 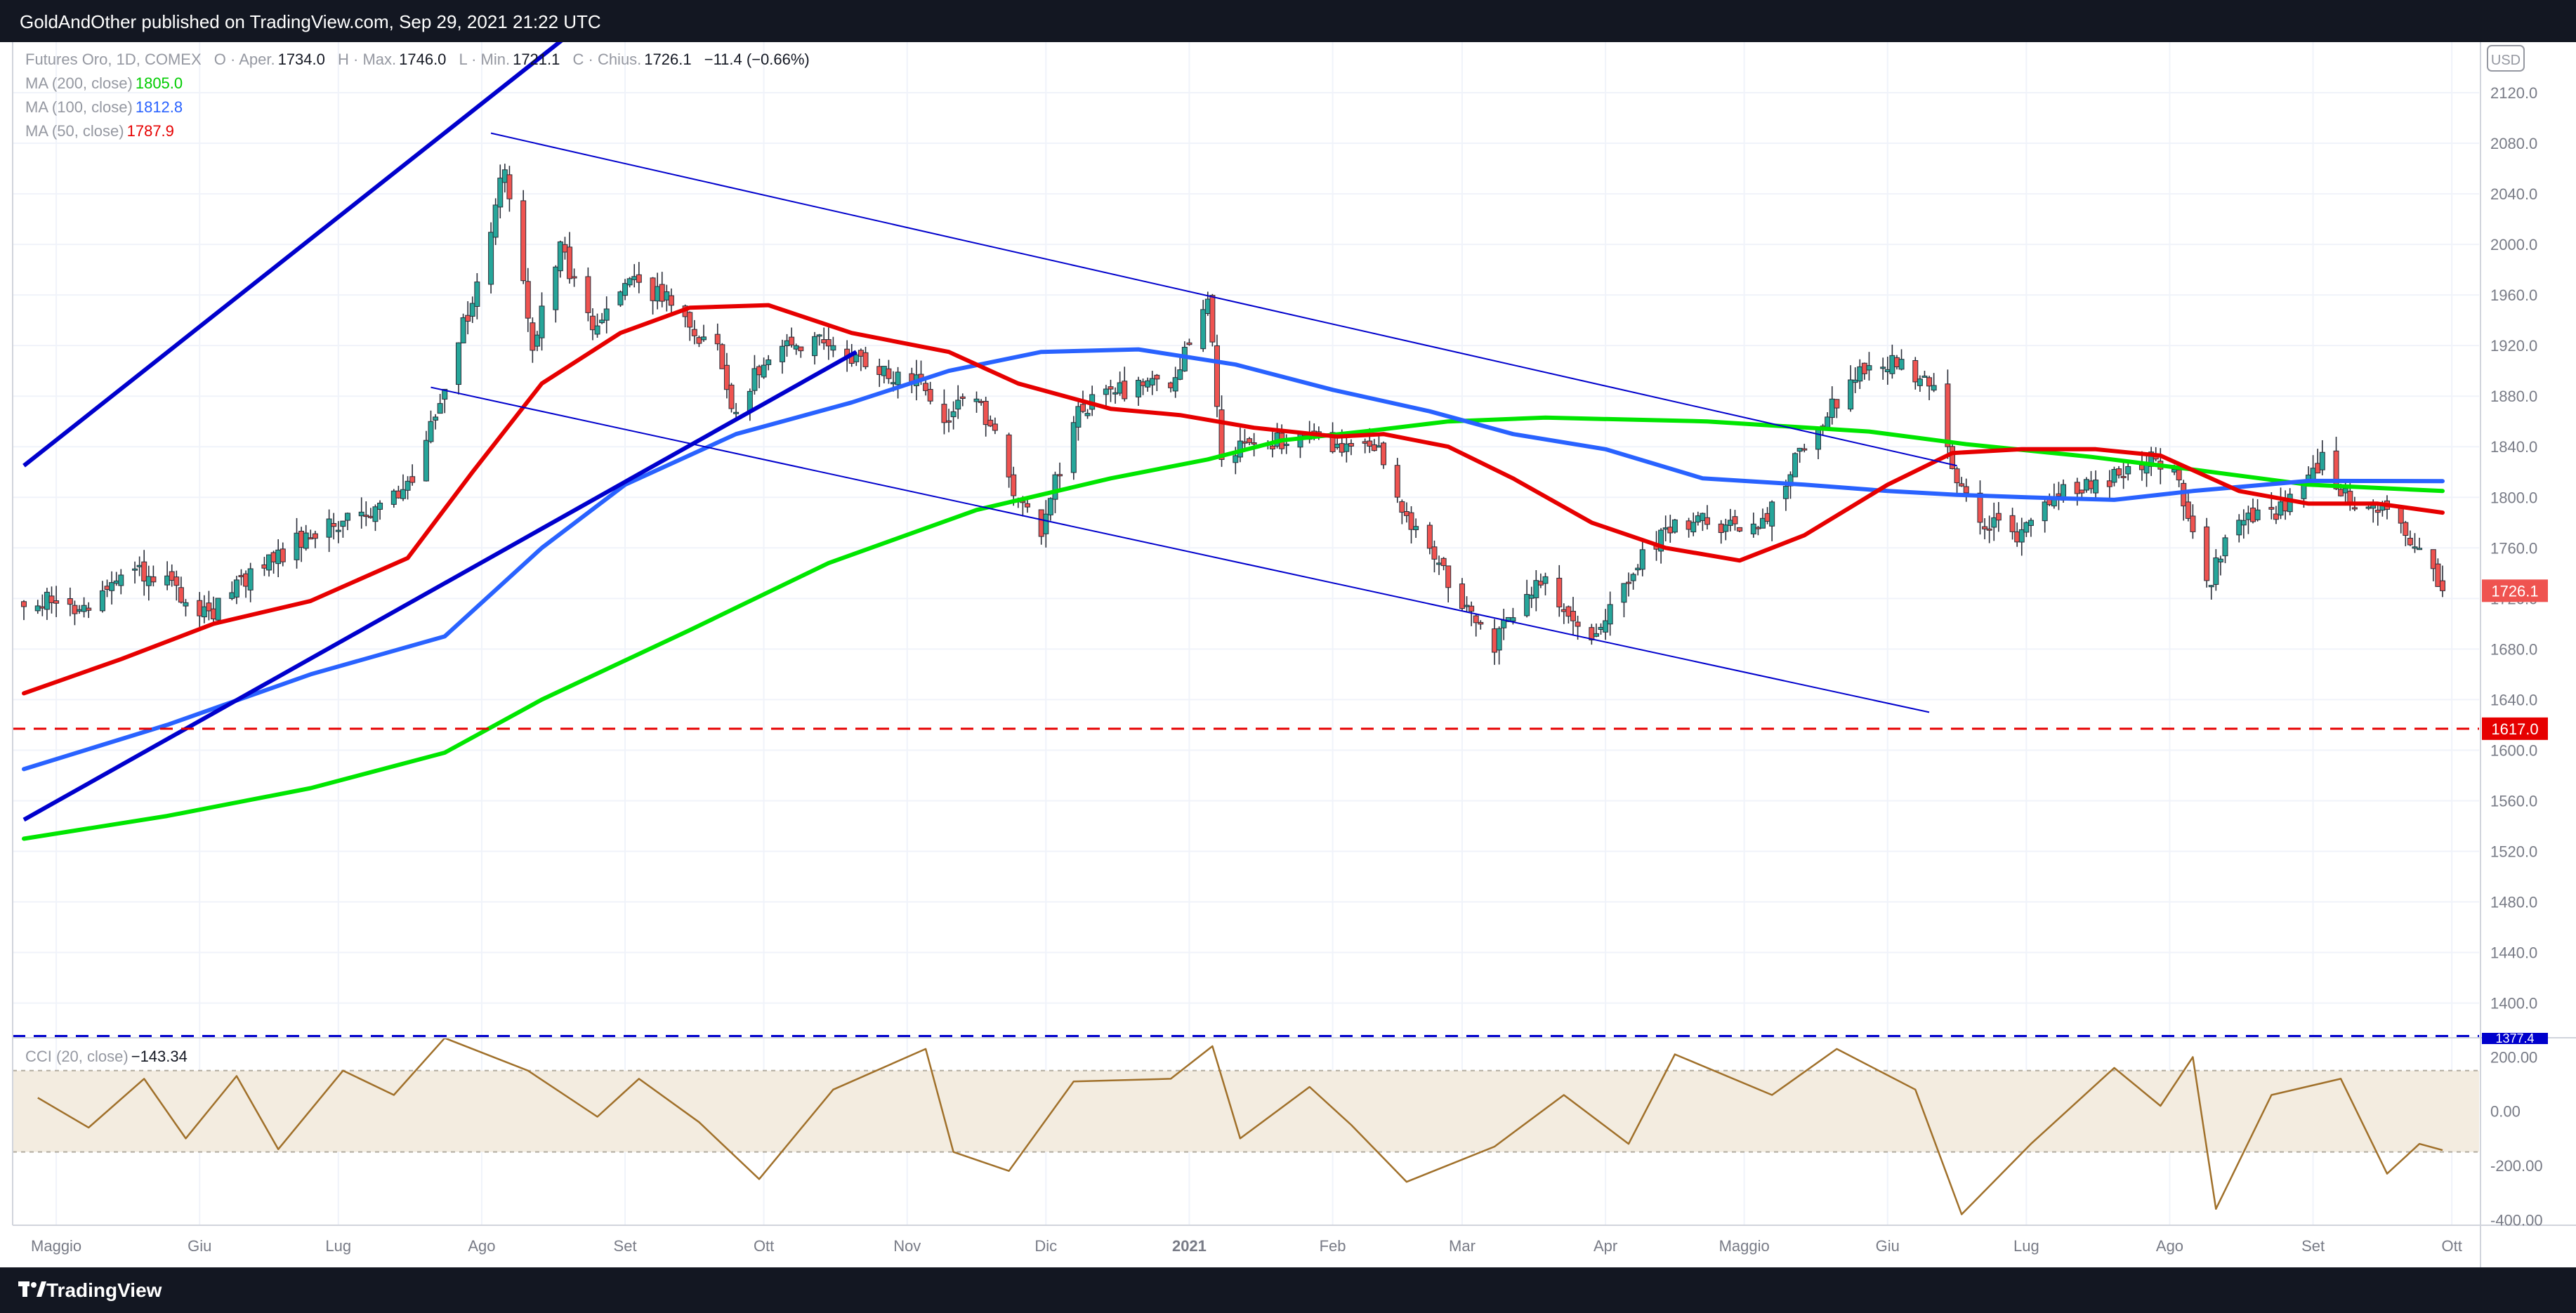 What do you see at coordinates (99, 131) in the screenshot?
I see `legend-ma50: MA (50, close) 1787.9` at bounding box center [99, 131].